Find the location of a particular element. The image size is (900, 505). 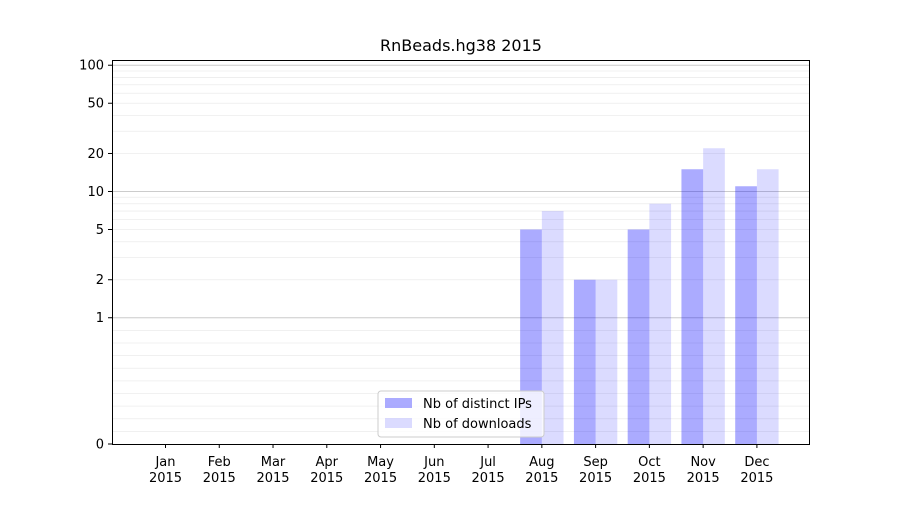

x-tick-label: Aug 2015 is located at coordinates (541, 470).